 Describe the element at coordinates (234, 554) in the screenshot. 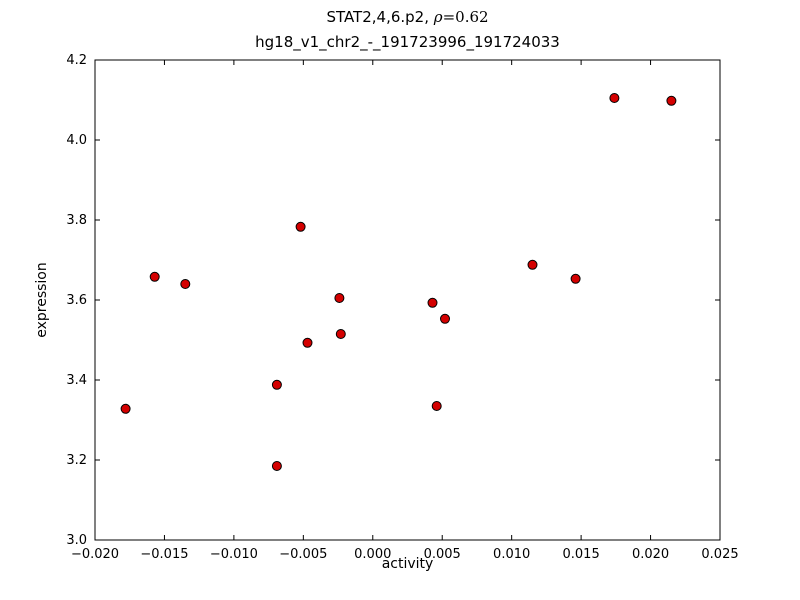

I see `x-tick-label: −0.010` at that location.